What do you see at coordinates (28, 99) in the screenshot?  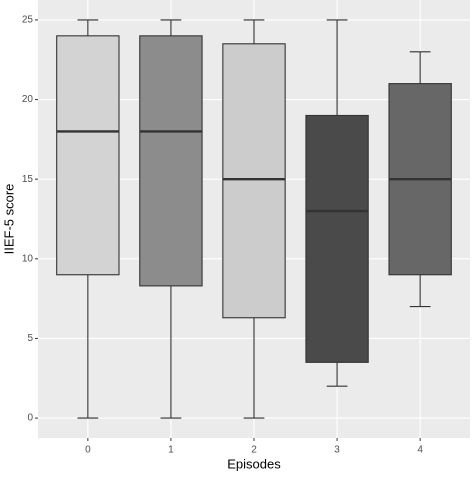 I see `y-tick-label: 20` at bounding box center [28, 99].